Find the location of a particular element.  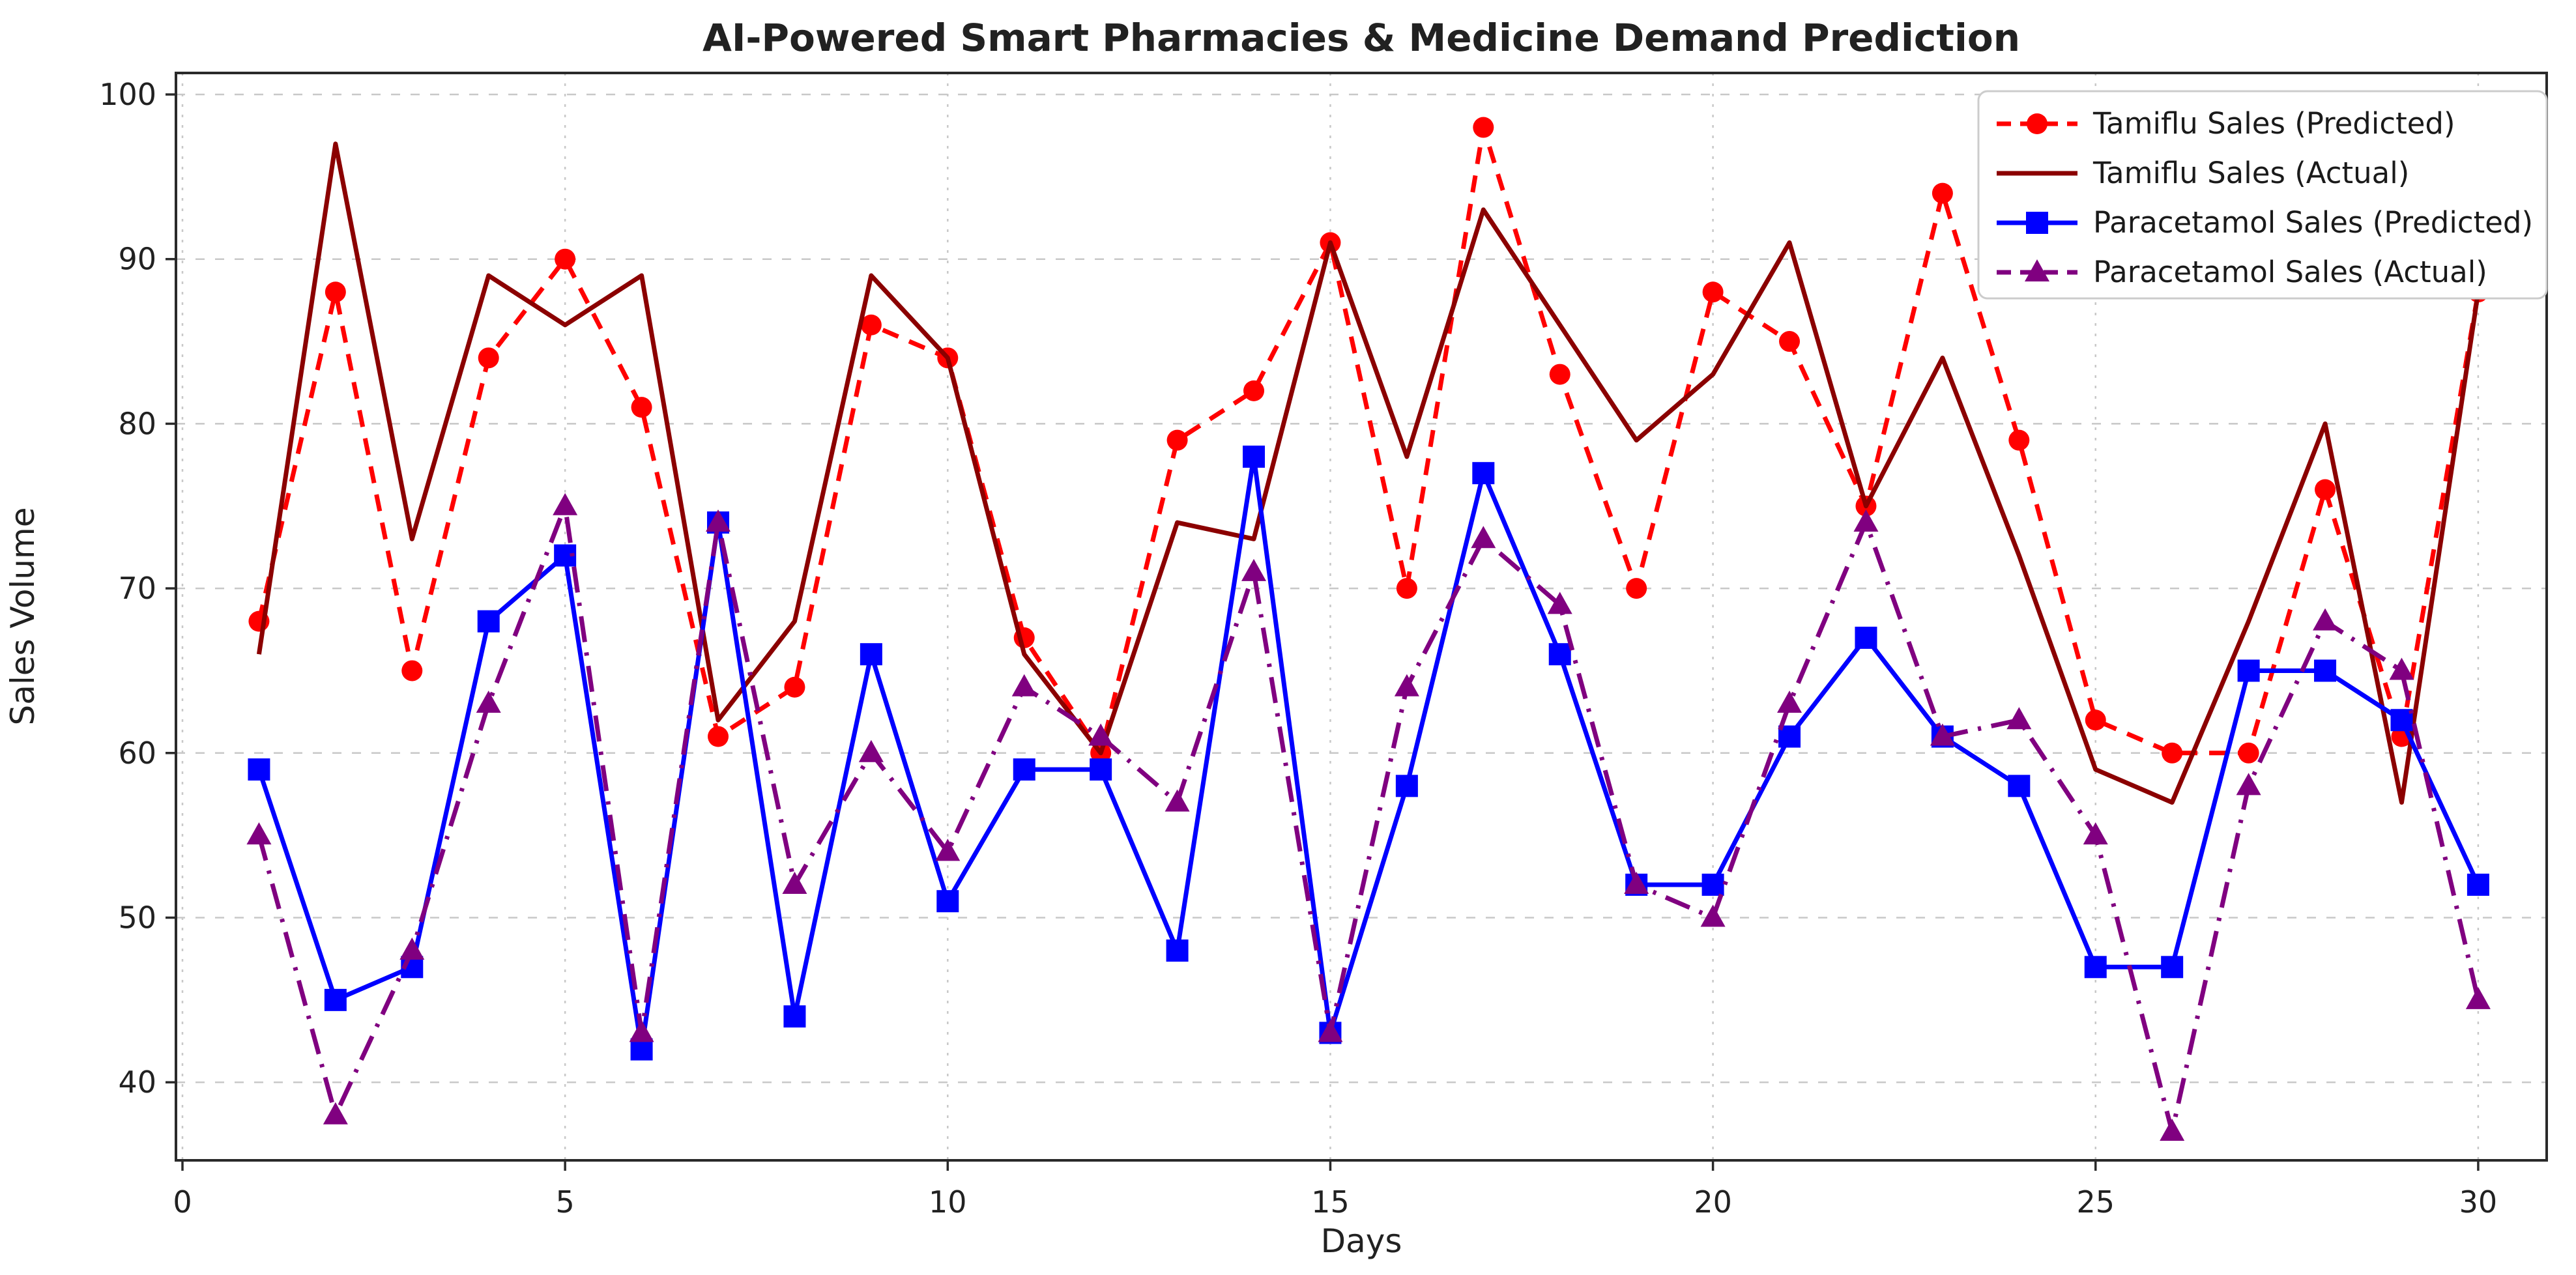

x-tick-label-0: 0 is located at coordinates (182, 1202).